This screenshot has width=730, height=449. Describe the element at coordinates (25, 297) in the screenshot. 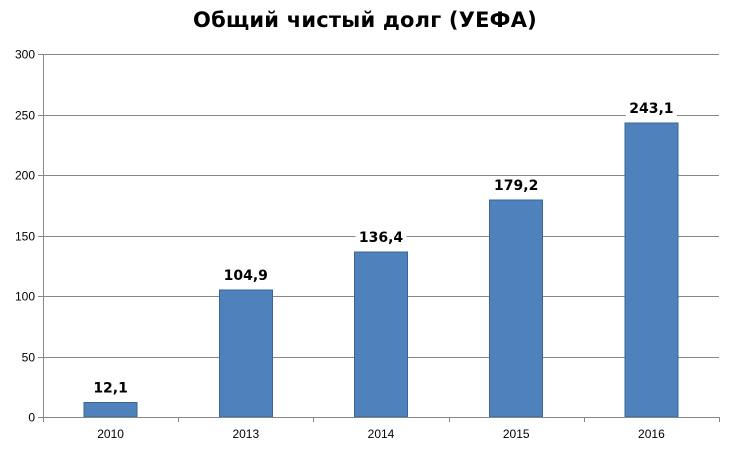

I see `y-tick-label: 100` at that location.